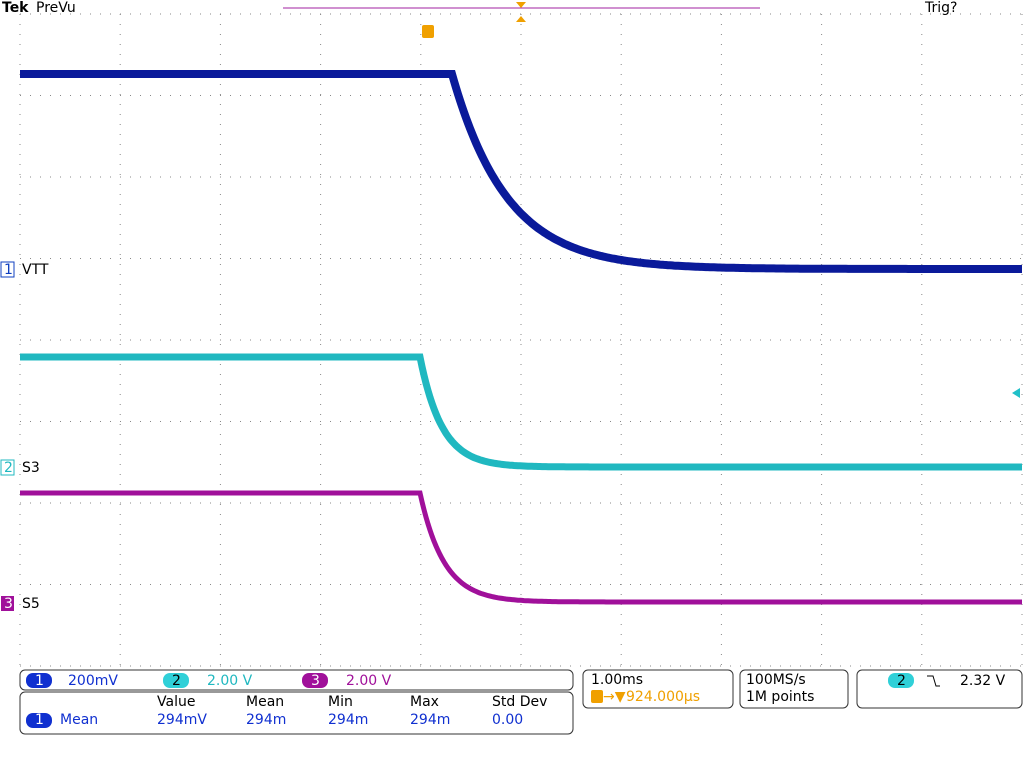  Describe the element at coordinates (31, 604) in the screenshot. I see `ch3-label: S5` at that location.